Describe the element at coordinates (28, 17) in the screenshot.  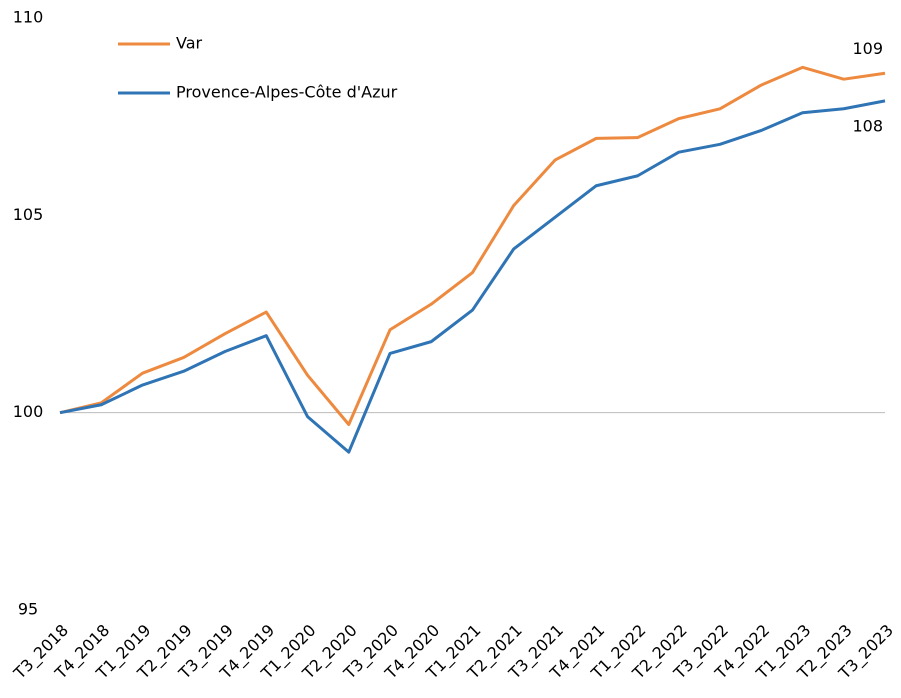
I see `y-tick-label: 110` at that location.